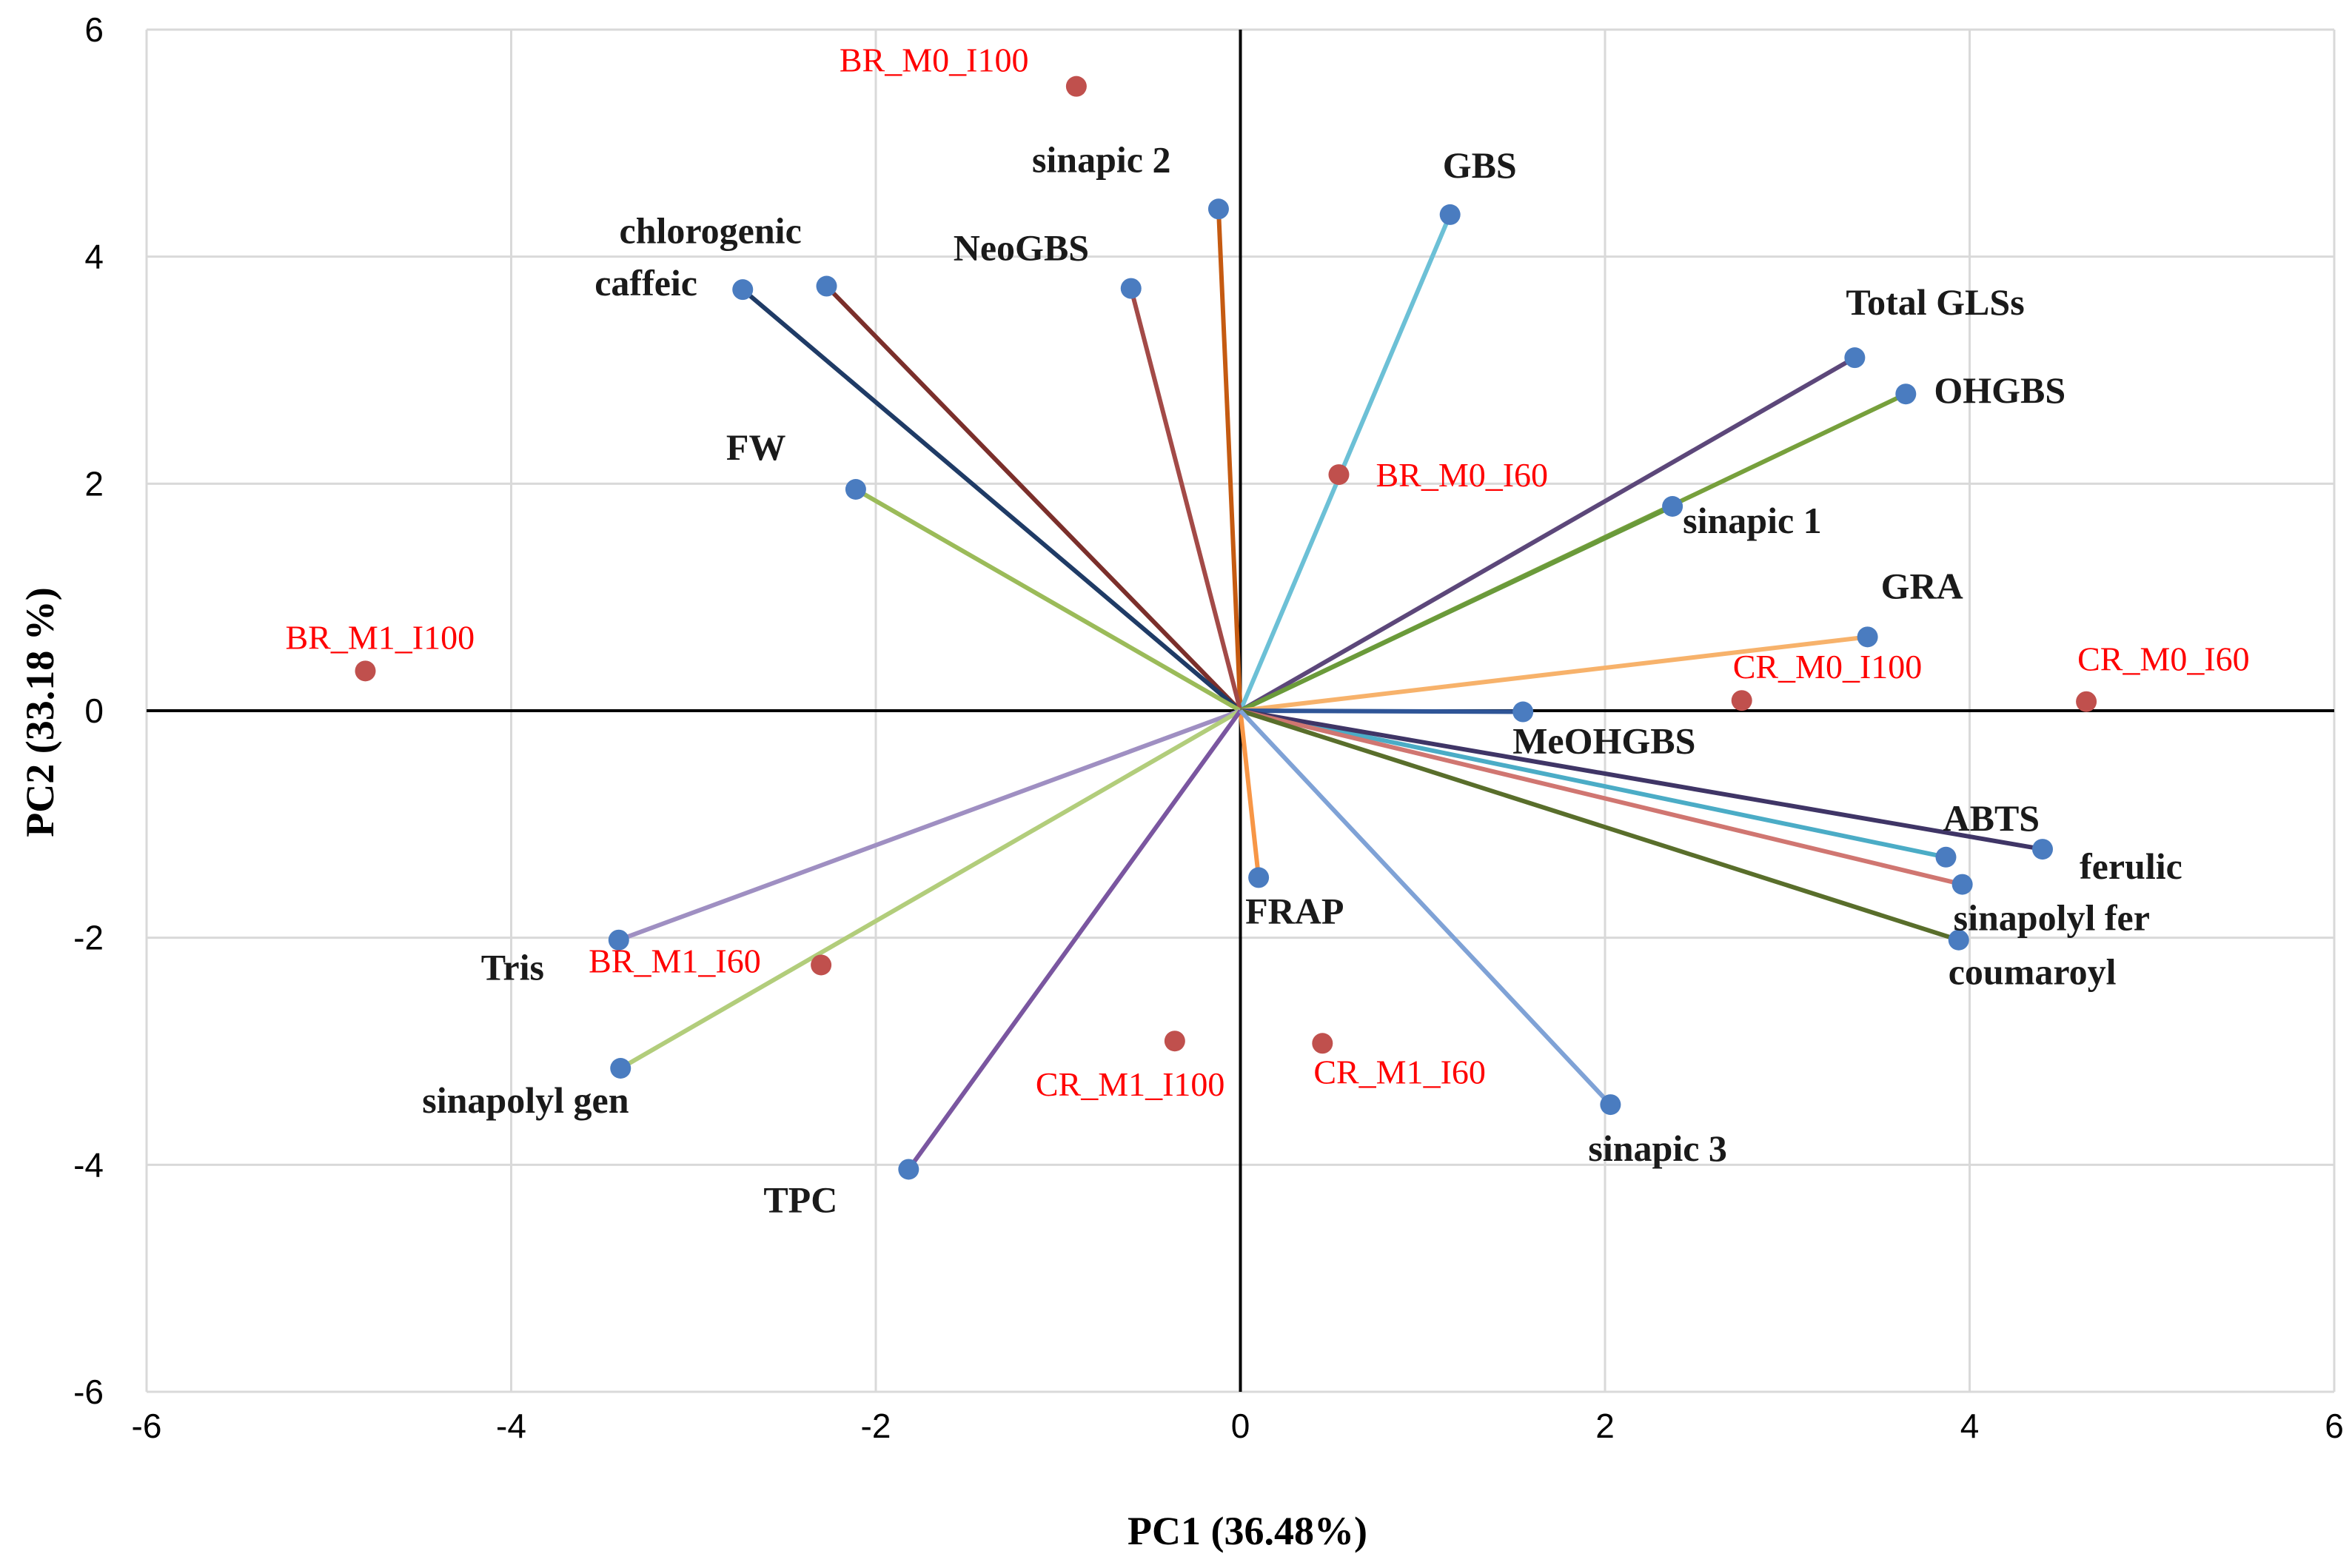 The height and width of the screenshot is (1568, 2352). What do you see at coordinates (934, 60) in the screenshot?
I see `observation-label: BR_M0_I100` at bounding box center [934, 60].